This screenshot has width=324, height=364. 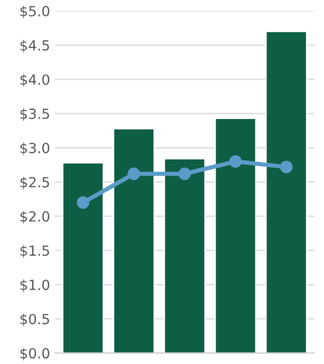 What do you see at coordinates (35, 251) in the screenshot?
I see `y-tick-label: $1.5` at bounding box center [35, 251].